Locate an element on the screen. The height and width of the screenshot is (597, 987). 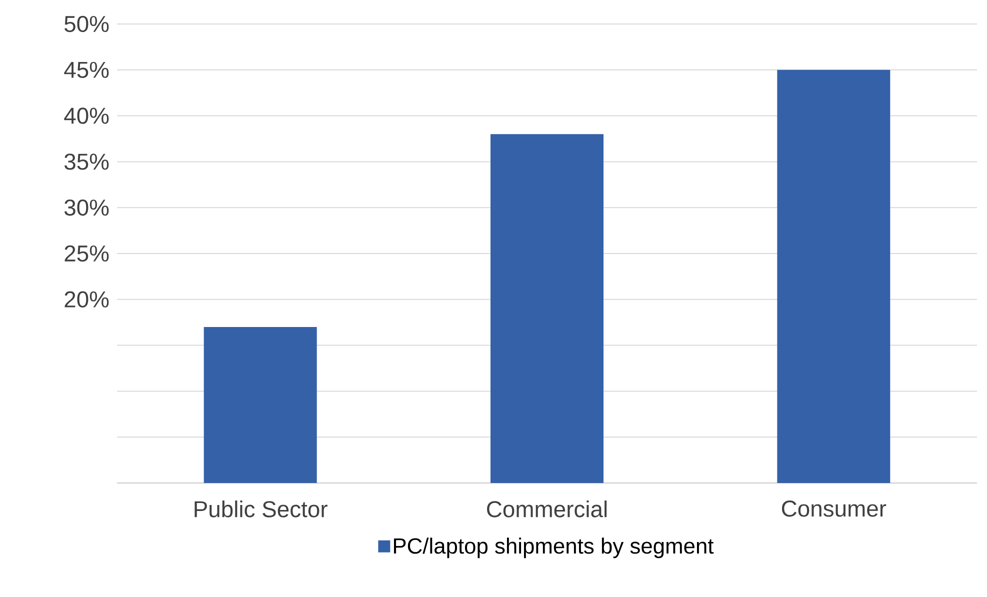
y-tick-label: 30% is located at coordinates (86, 207).